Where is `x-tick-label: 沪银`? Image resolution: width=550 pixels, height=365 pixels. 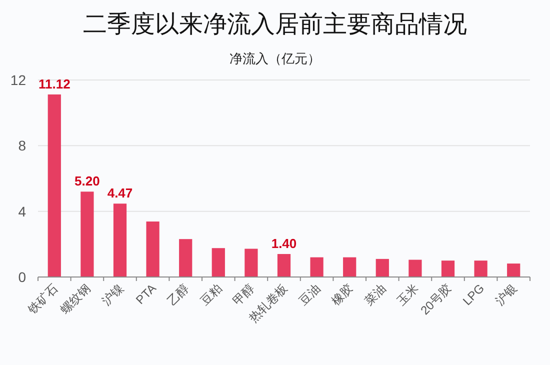 x-tick-label: 沪银 is located at coordinates (506, 294).